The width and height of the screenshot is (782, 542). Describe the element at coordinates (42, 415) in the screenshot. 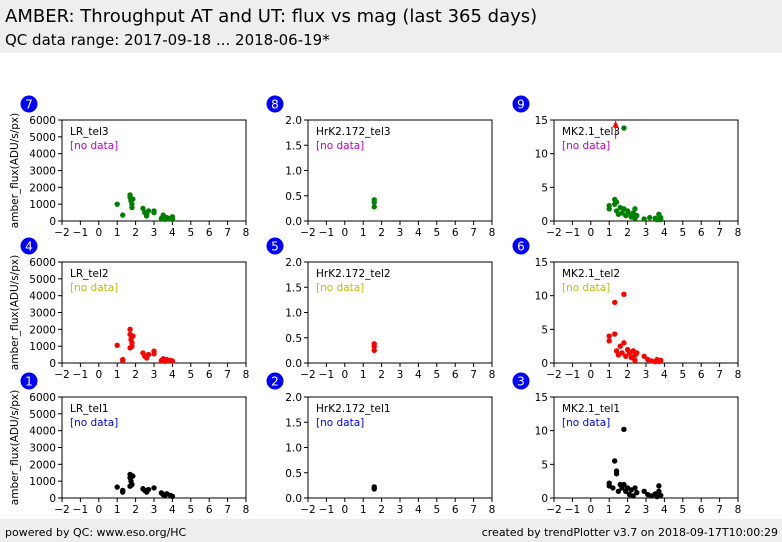

I see `y-tick-label: 5000` at that location.